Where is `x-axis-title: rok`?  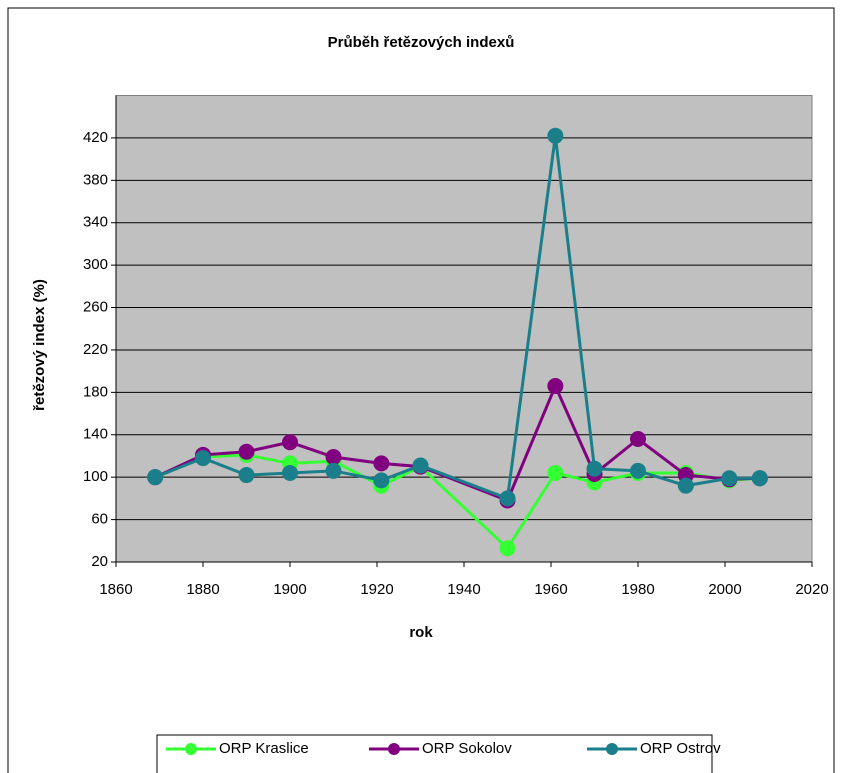
x-axis-title: rok is located at coordinates (421, 632).